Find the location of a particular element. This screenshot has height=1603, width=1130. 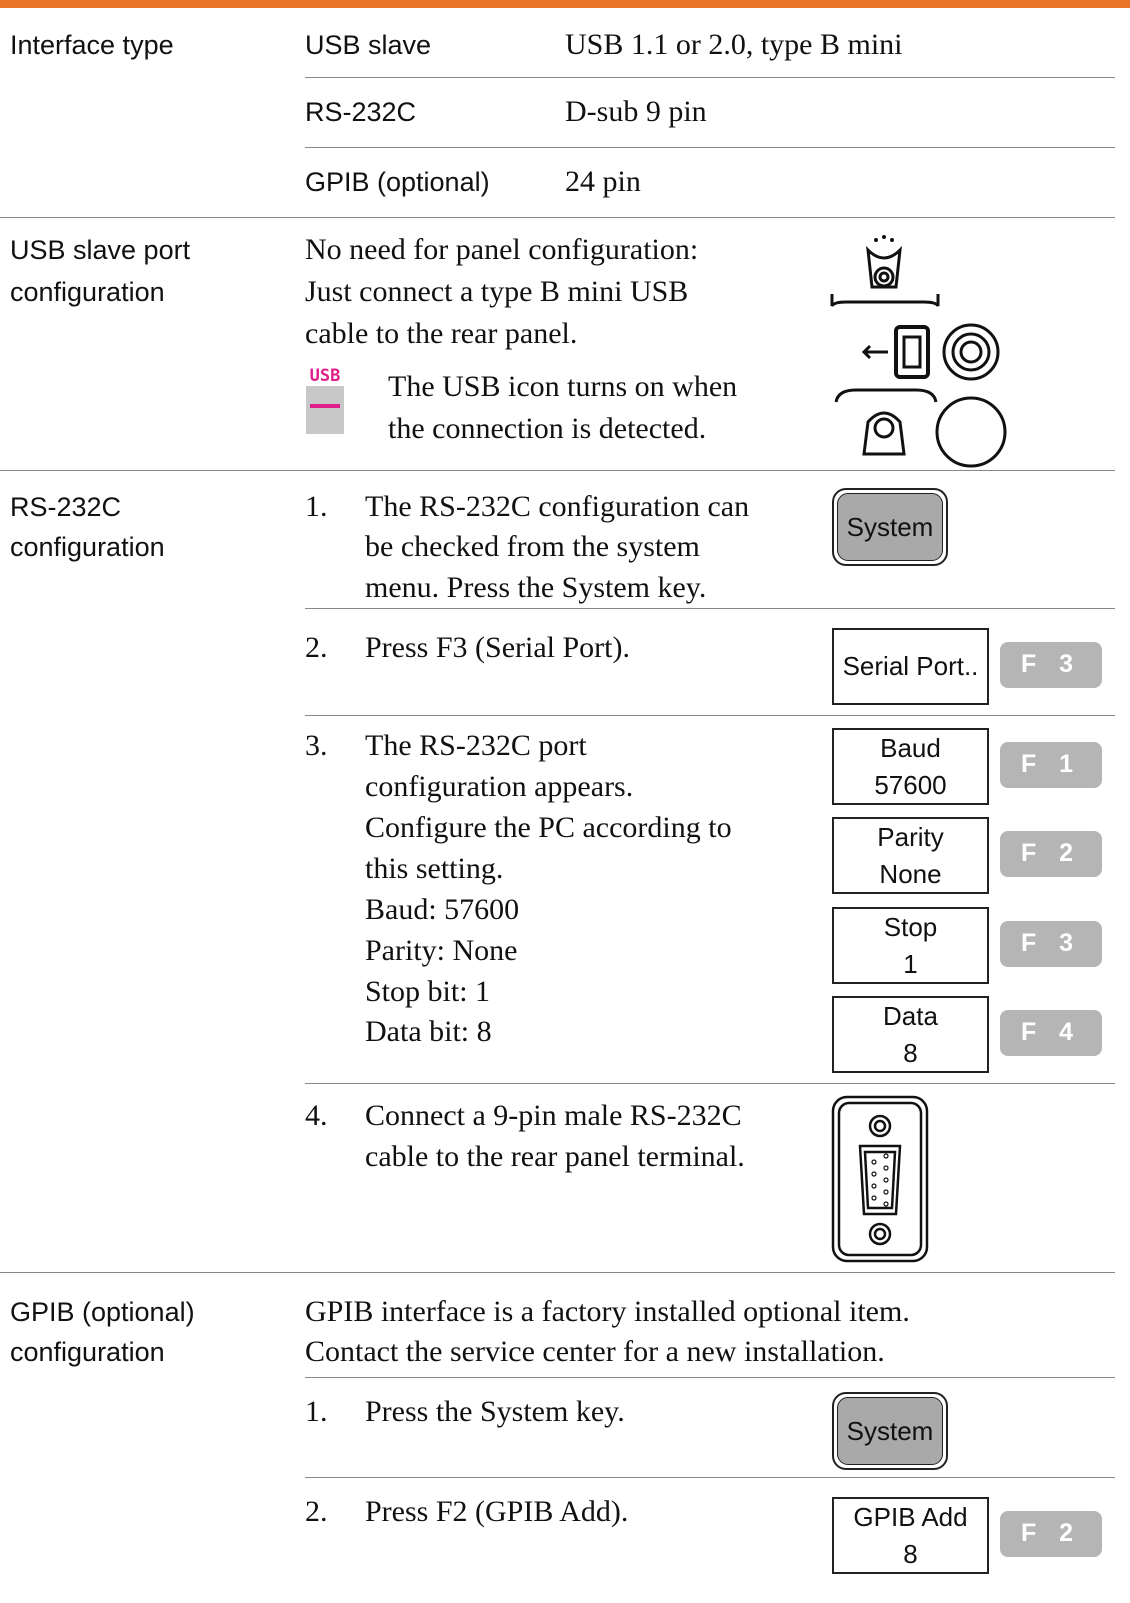

row-label: USB slave port is located at coordinates (100, 250).